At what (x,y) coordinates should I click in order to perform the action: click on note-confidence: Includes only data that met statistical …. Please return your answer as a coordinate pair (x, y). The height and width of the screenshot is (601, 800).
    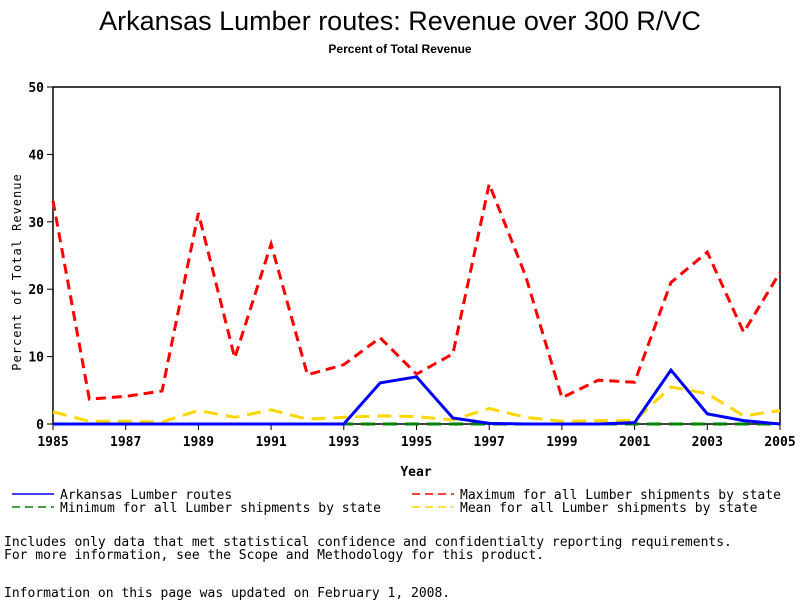
    Looking at the image, I should click on (368, 542).